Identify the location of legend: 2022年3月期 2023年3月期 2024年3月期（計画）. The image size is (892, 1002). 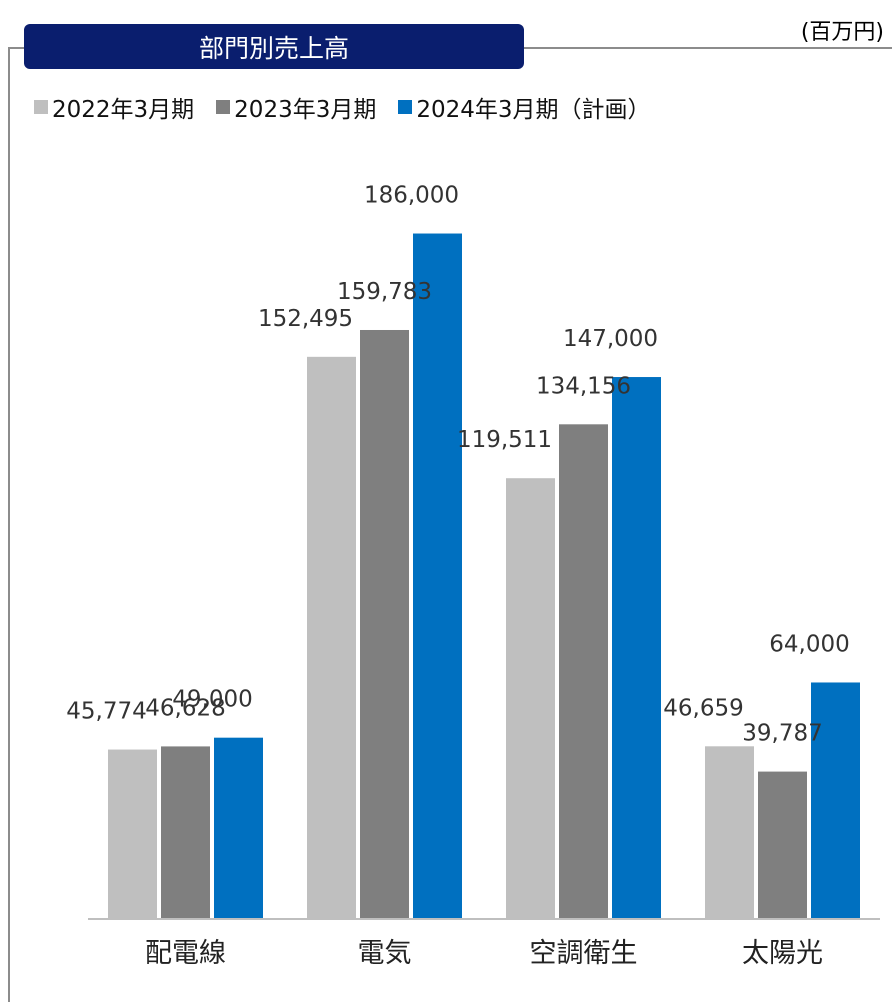
(353, 107).